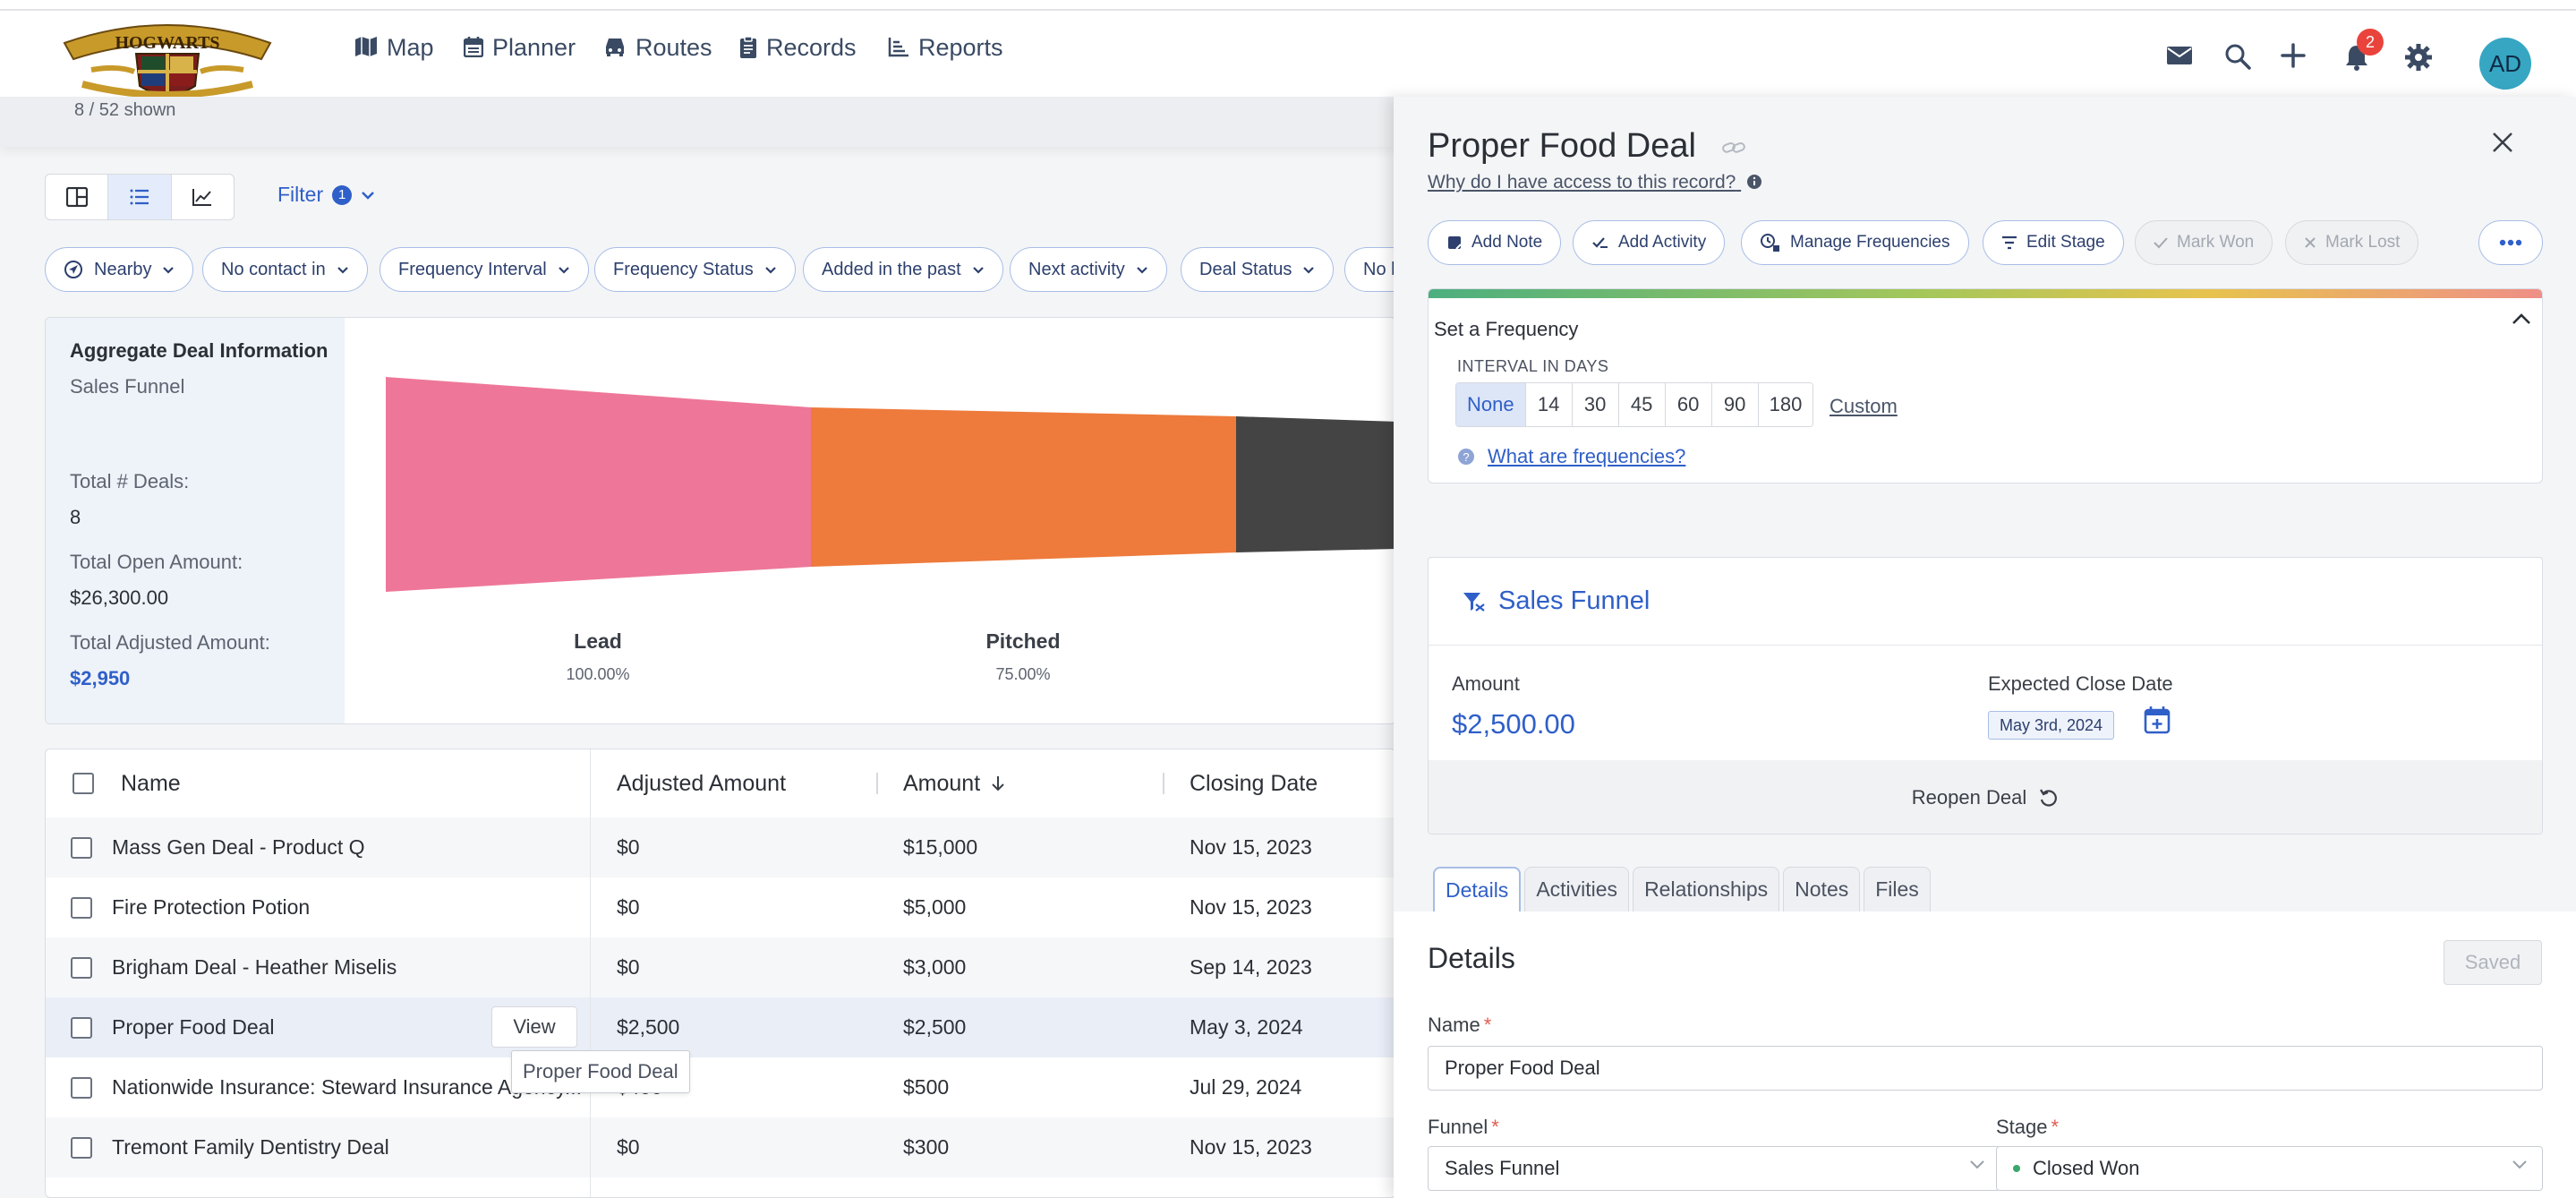 This screenshot has width=2576, height=1198. Describe the element at coordinates (1714, 1168) in the screenshot. I see `funnel-select: Sales Funnel` at that location.